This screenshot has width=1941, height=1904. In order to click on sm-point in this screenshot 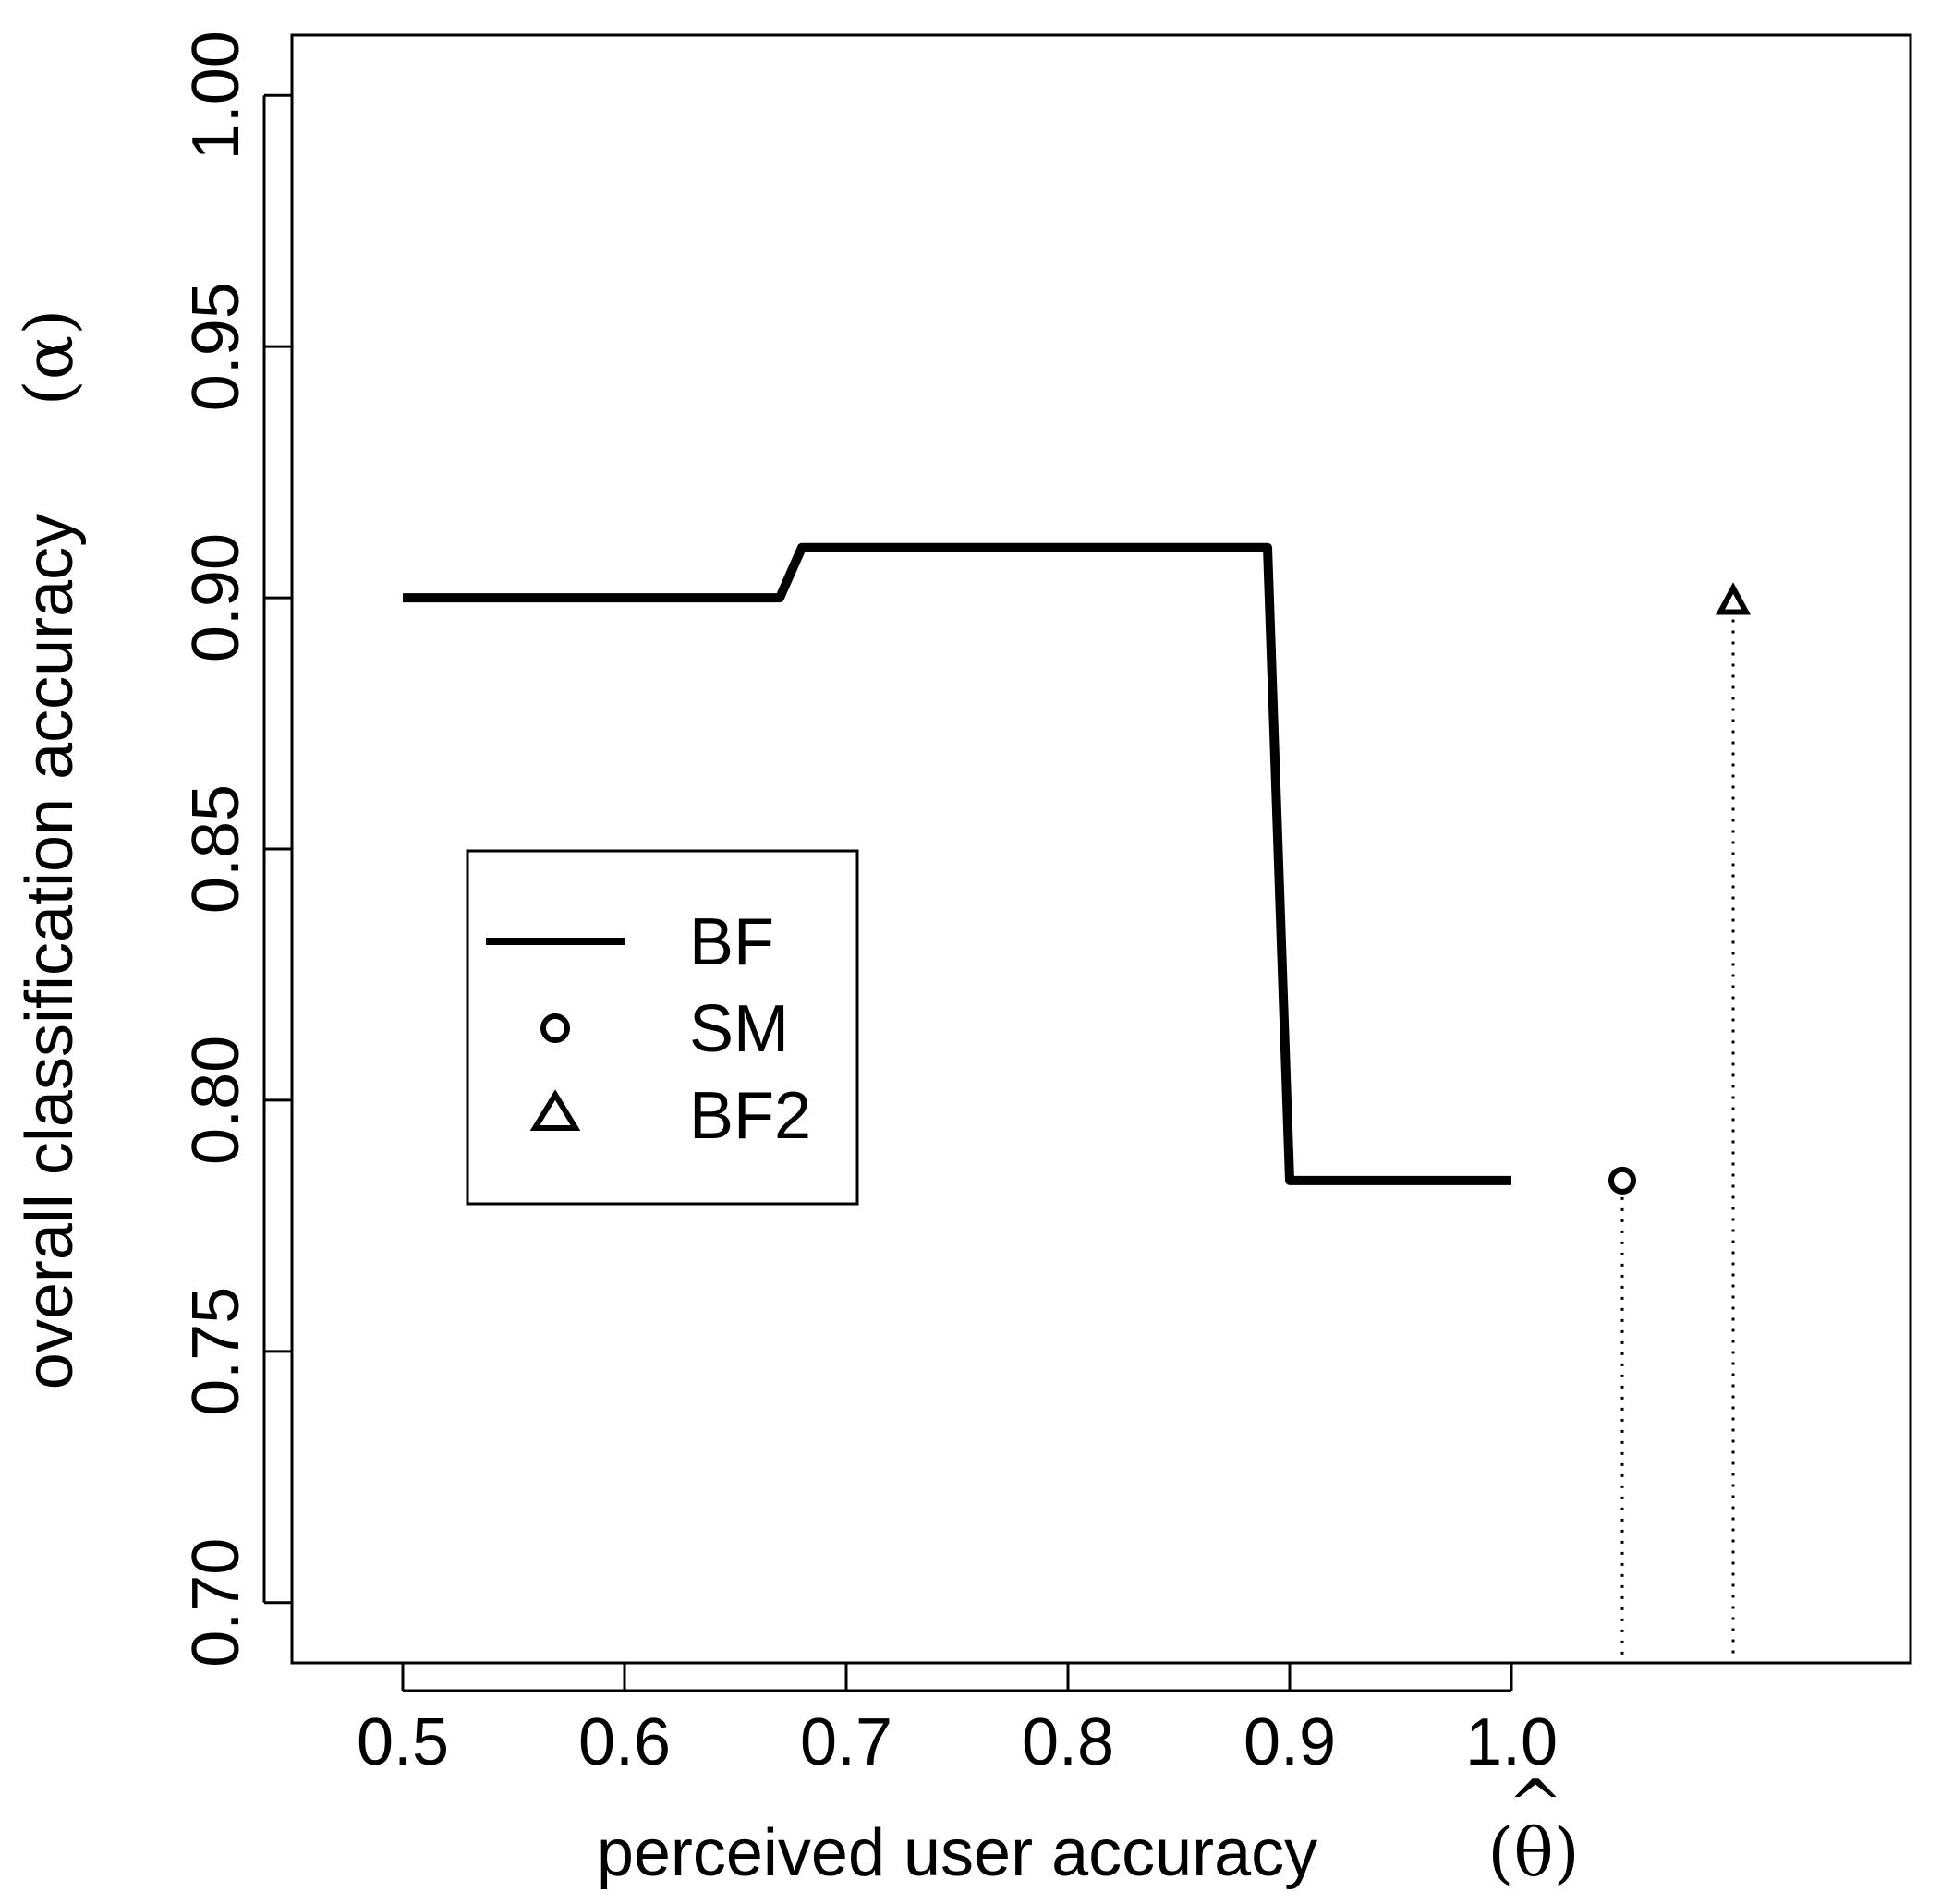, I will do `click(1622, 1180)`.